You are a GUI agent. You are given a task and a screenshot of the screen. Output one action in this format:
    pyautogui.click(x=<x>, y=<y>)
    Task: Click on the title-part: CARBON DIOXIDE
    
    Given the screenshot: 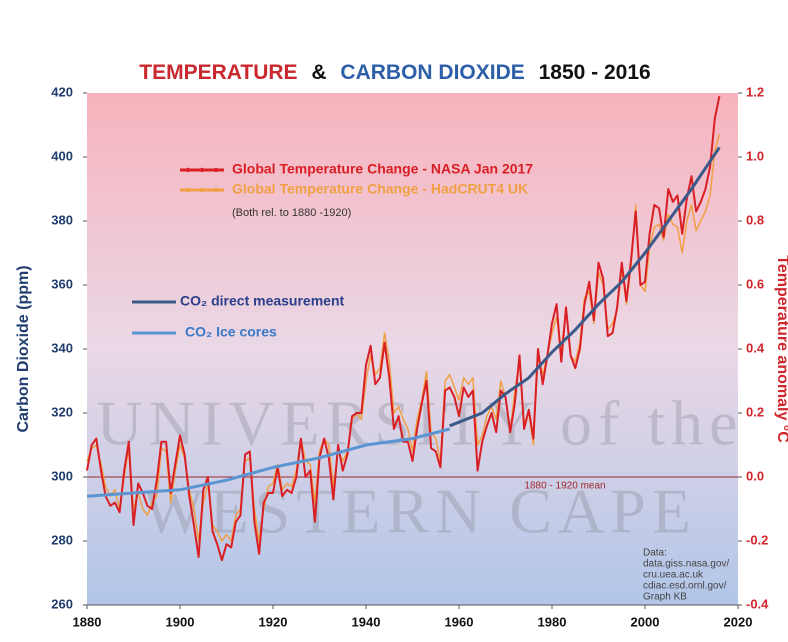 What is the action you would take?
    pyautogui.click(x=432, y=72)
    